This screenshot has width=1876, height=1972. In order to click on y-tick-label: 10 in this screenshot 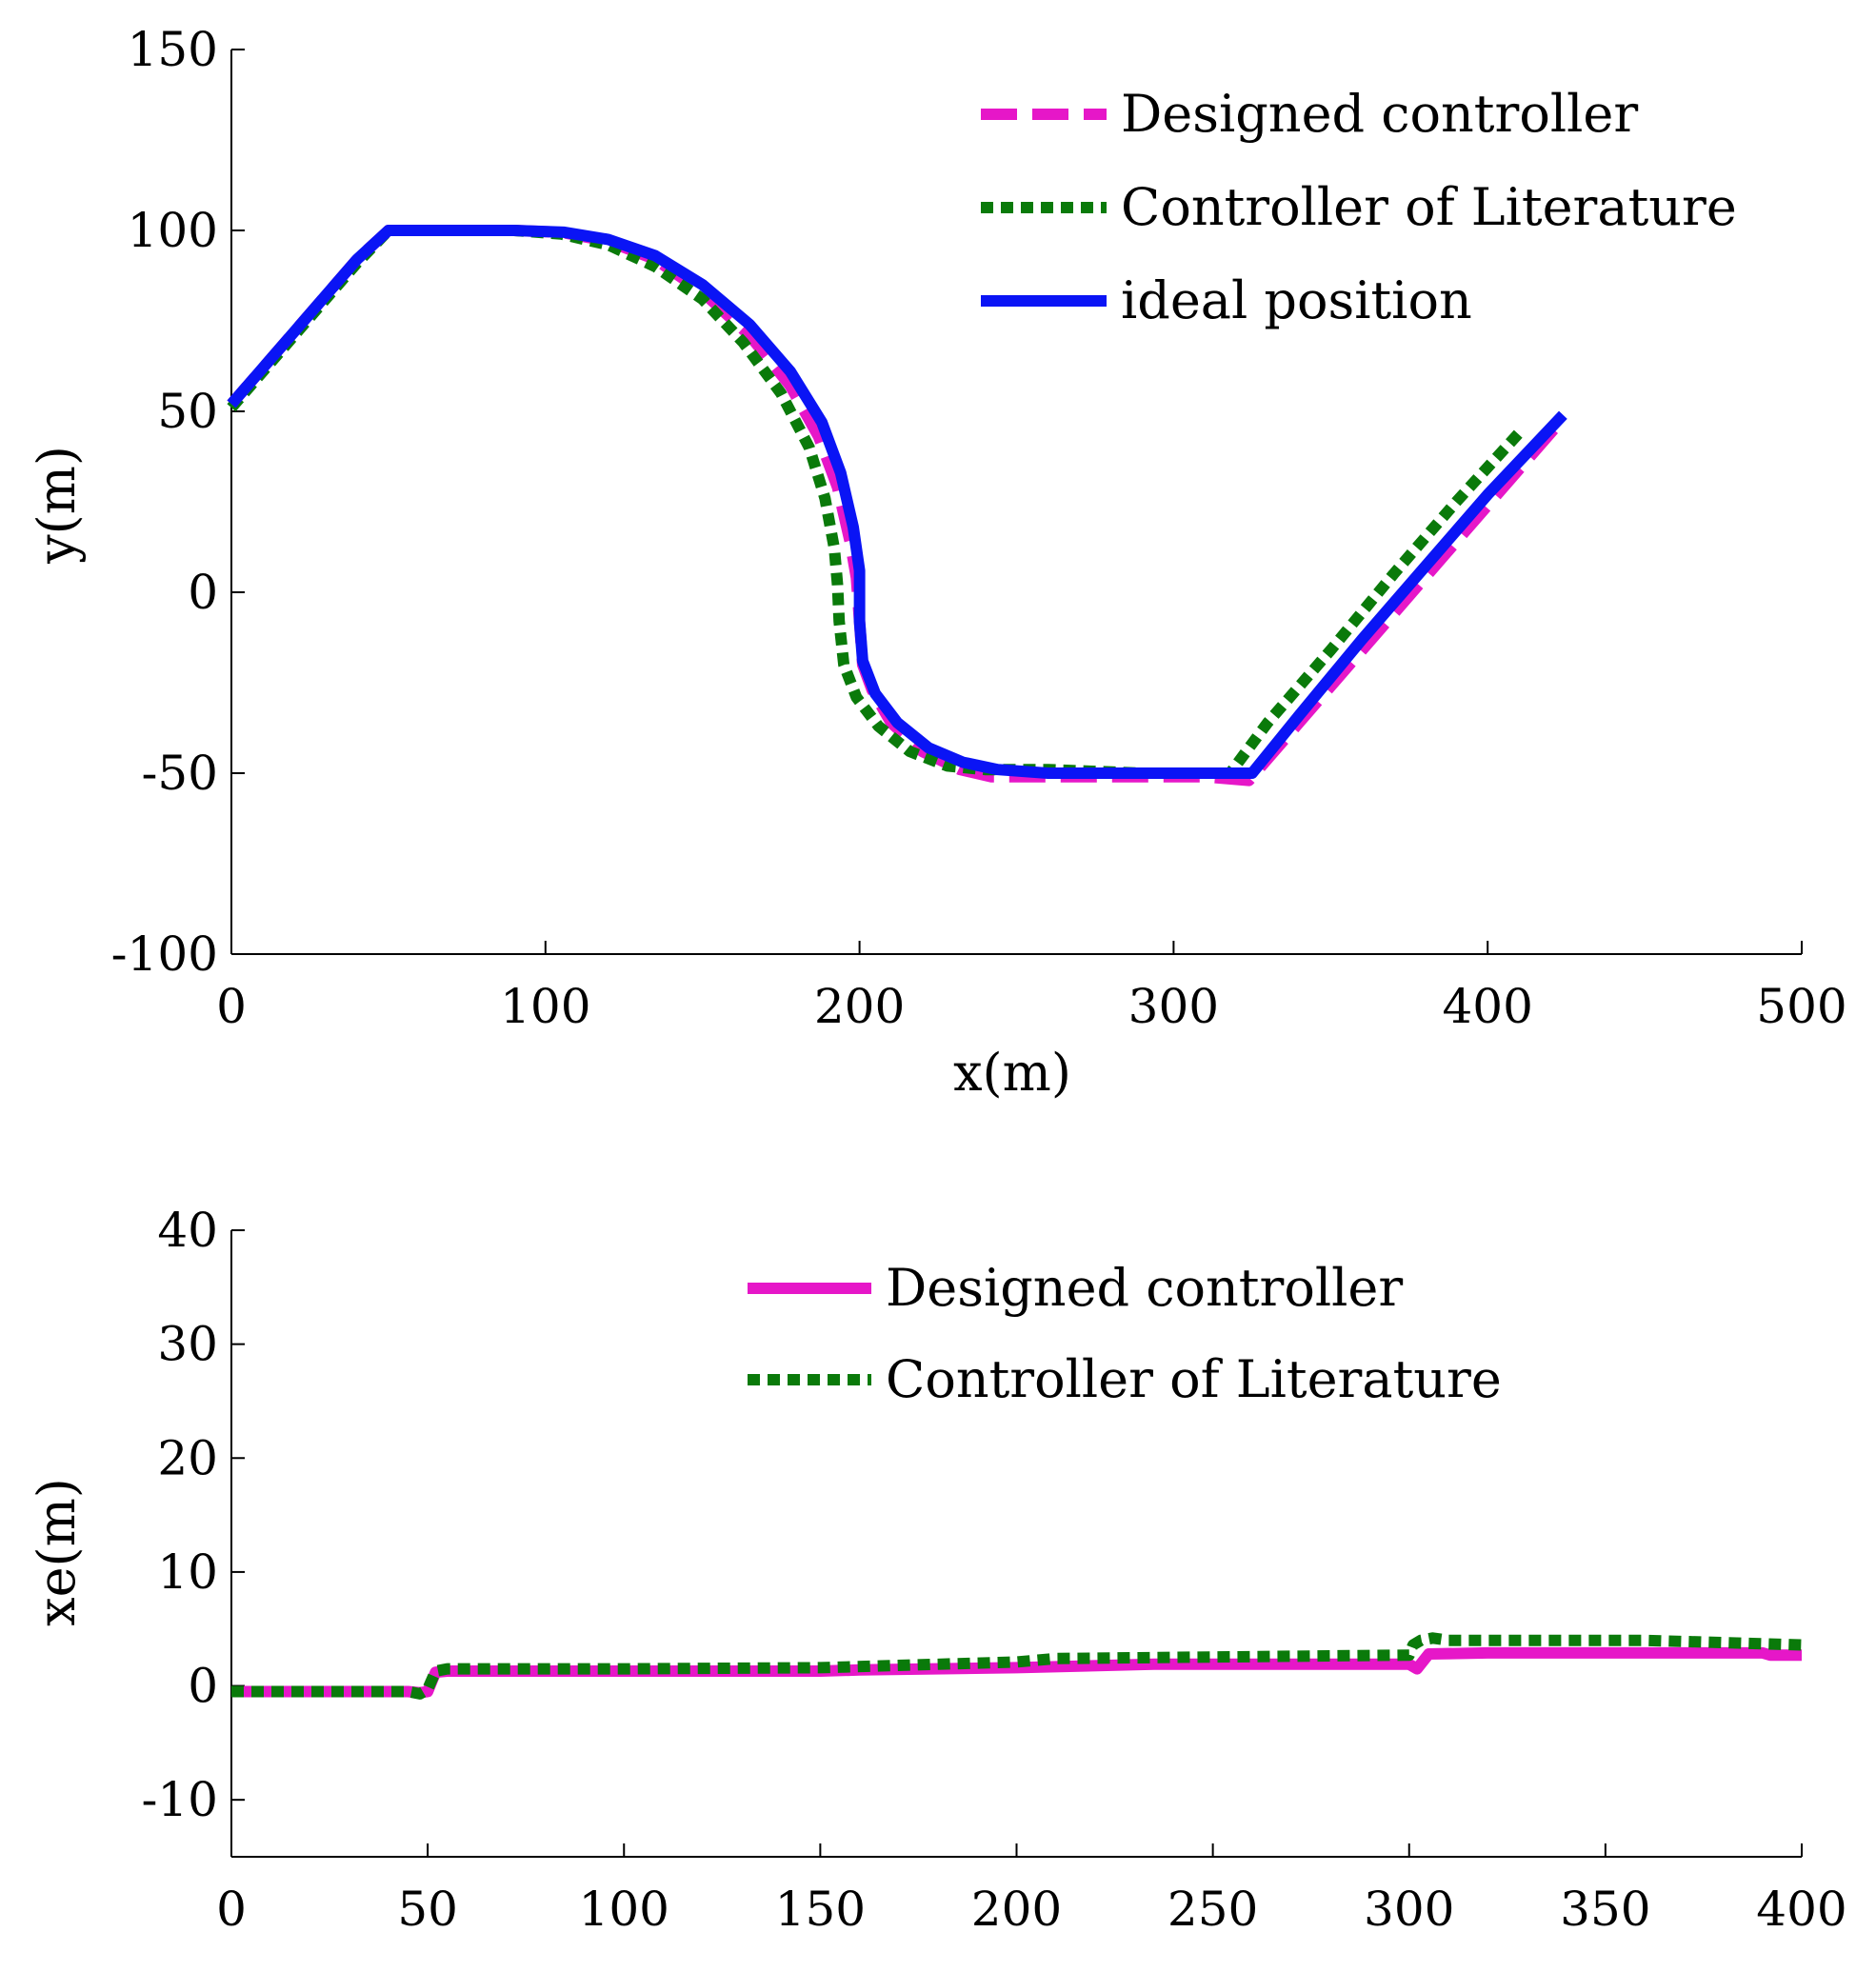, I will do `click(188, 1572)`.